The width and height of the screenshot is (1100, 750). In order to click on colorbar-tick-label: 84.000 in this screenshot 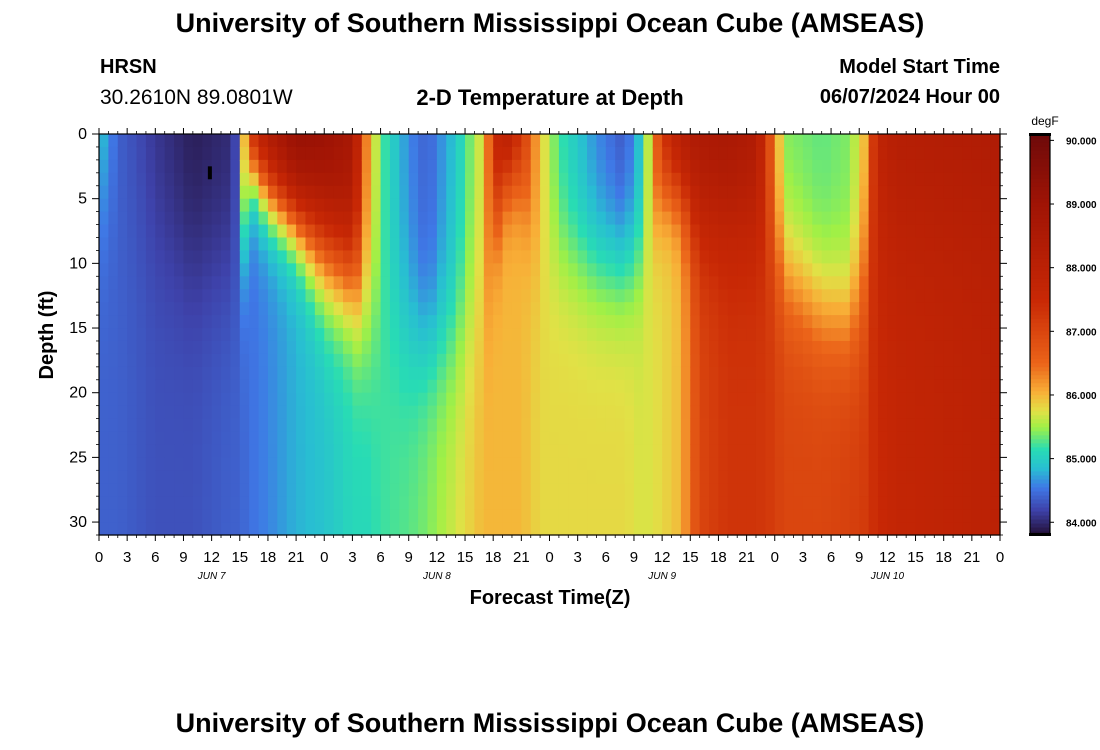, I will do `click(1081, 523)`.